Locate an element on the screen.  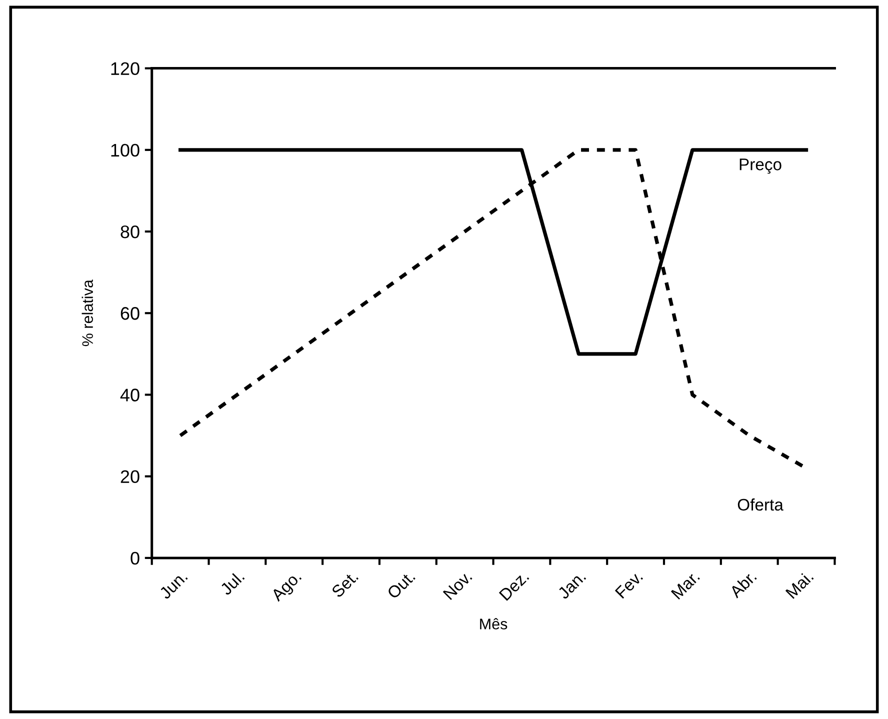
x-tick-label: Jul. is located at coordinates (232, 583).